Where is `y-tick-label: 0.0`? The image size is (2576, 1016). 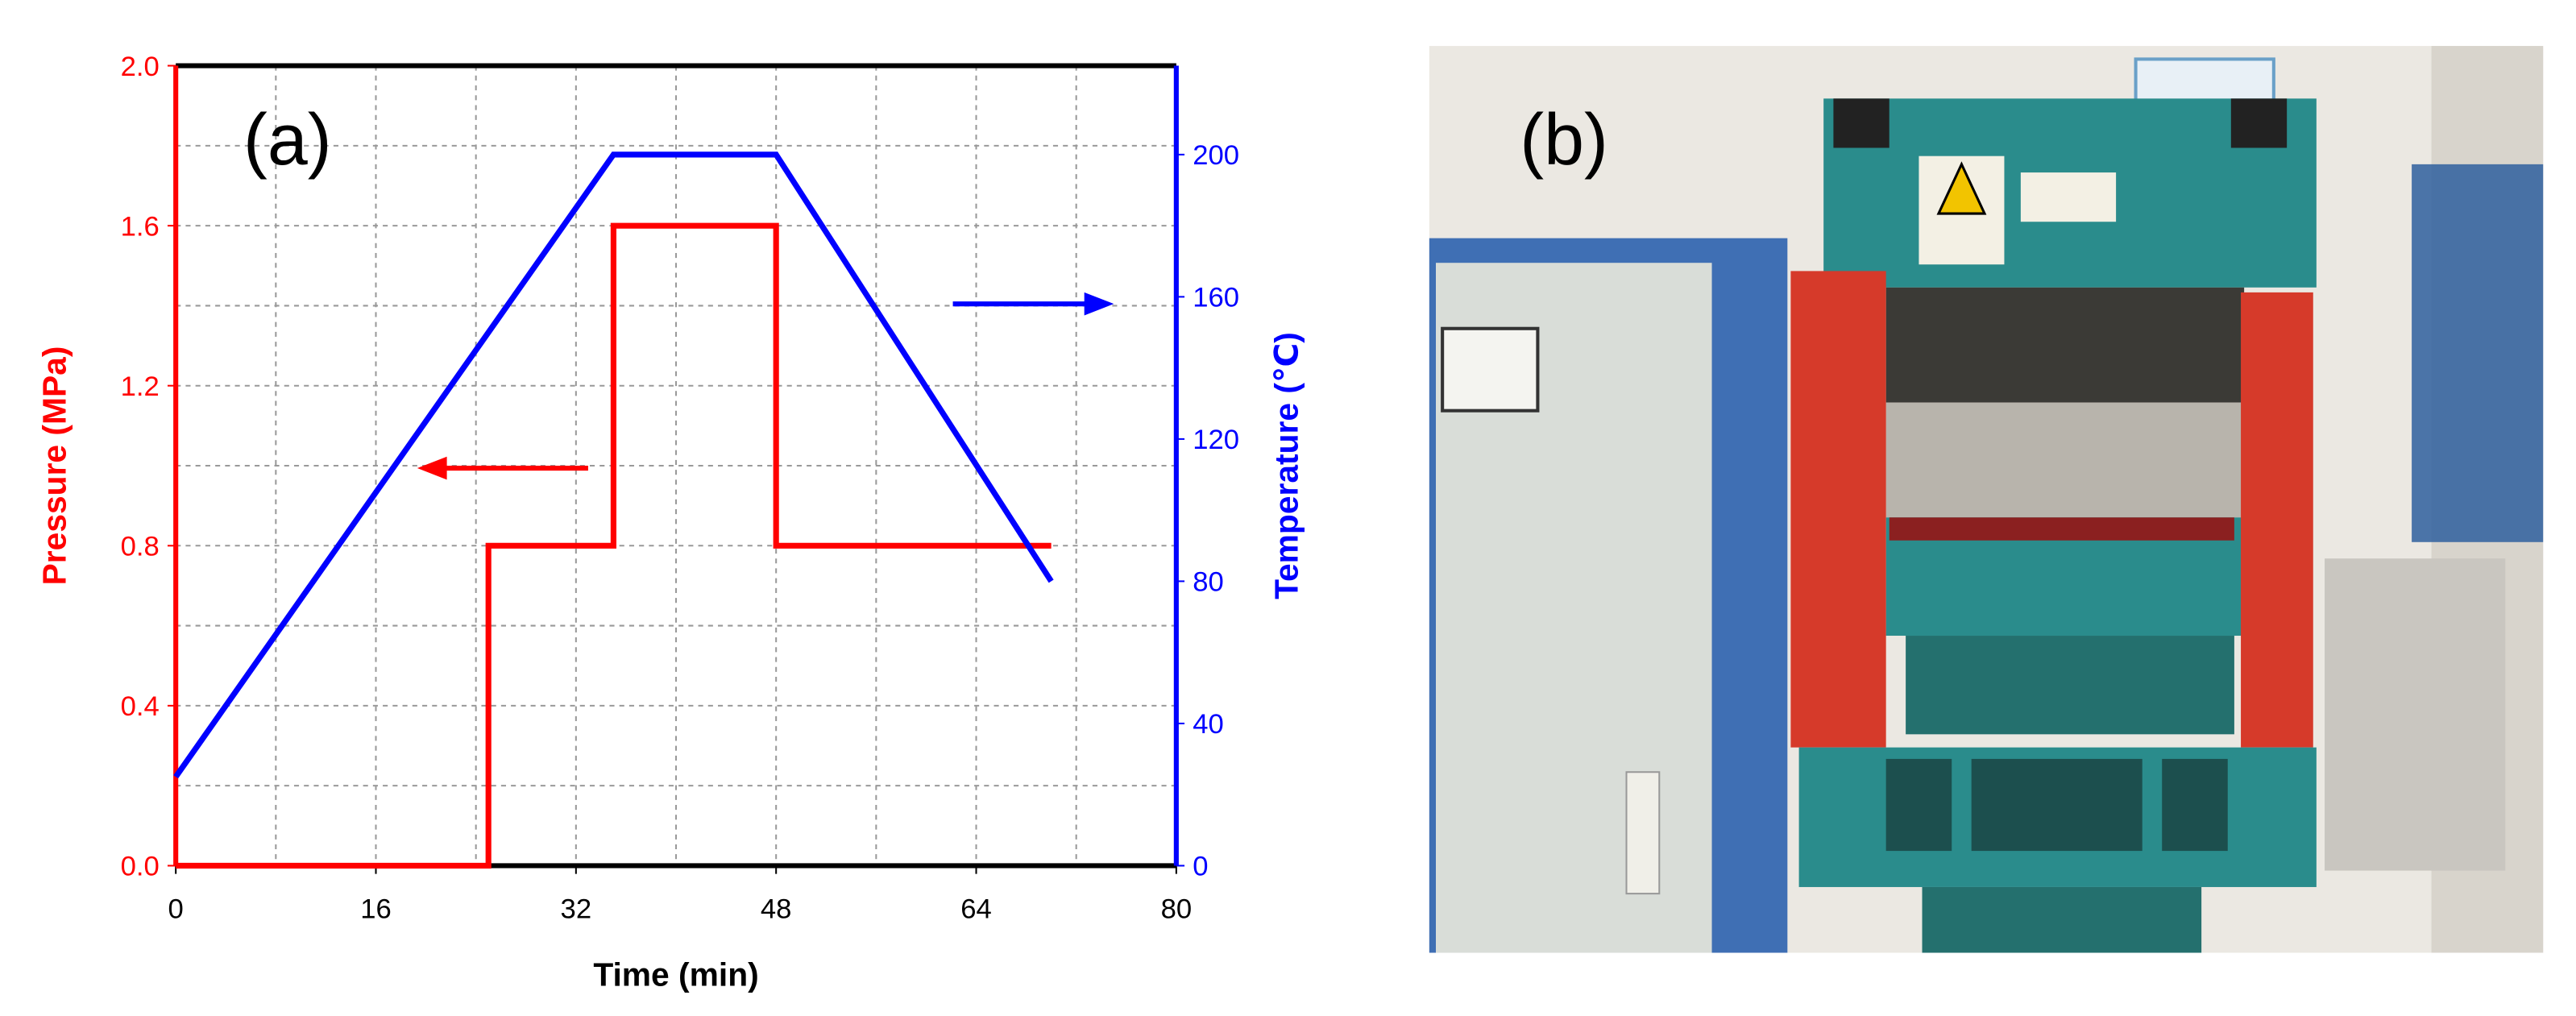
y-tick-label: 0.0 is located at coordinates (140, 867).